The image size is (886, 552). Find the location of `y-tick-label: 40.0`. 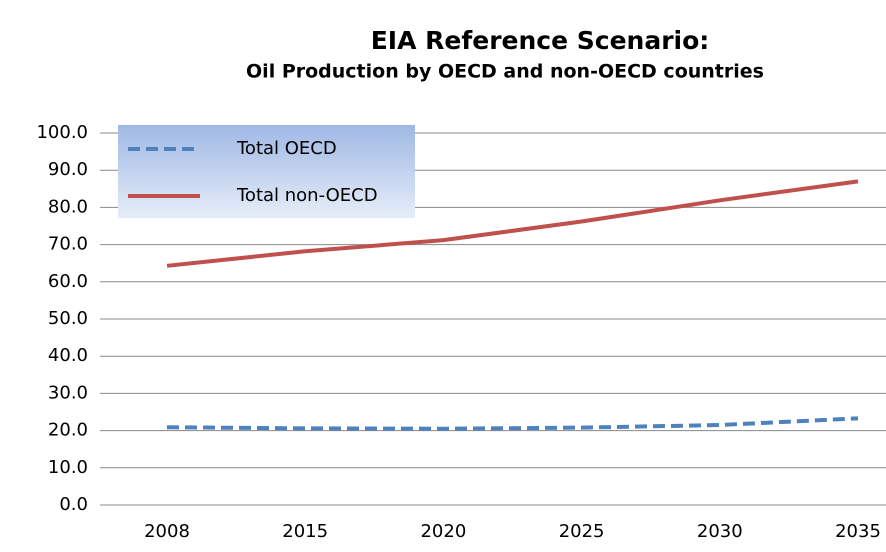

y-tick-label: 40.0 is located at coordinates (68, 355).